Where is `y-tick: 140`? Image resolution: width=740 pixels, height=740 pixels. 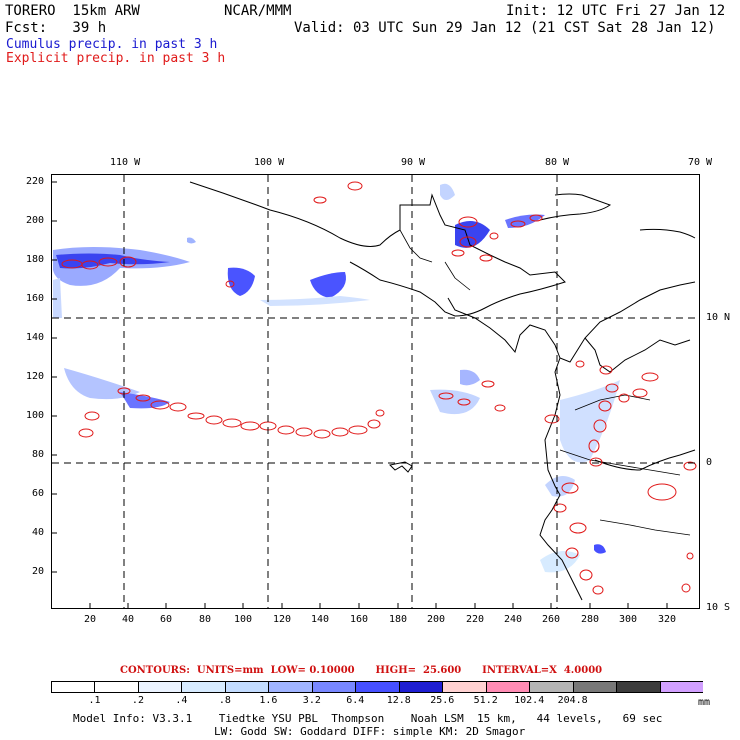
y-tick: 140 is located at coordinates (35, 337).